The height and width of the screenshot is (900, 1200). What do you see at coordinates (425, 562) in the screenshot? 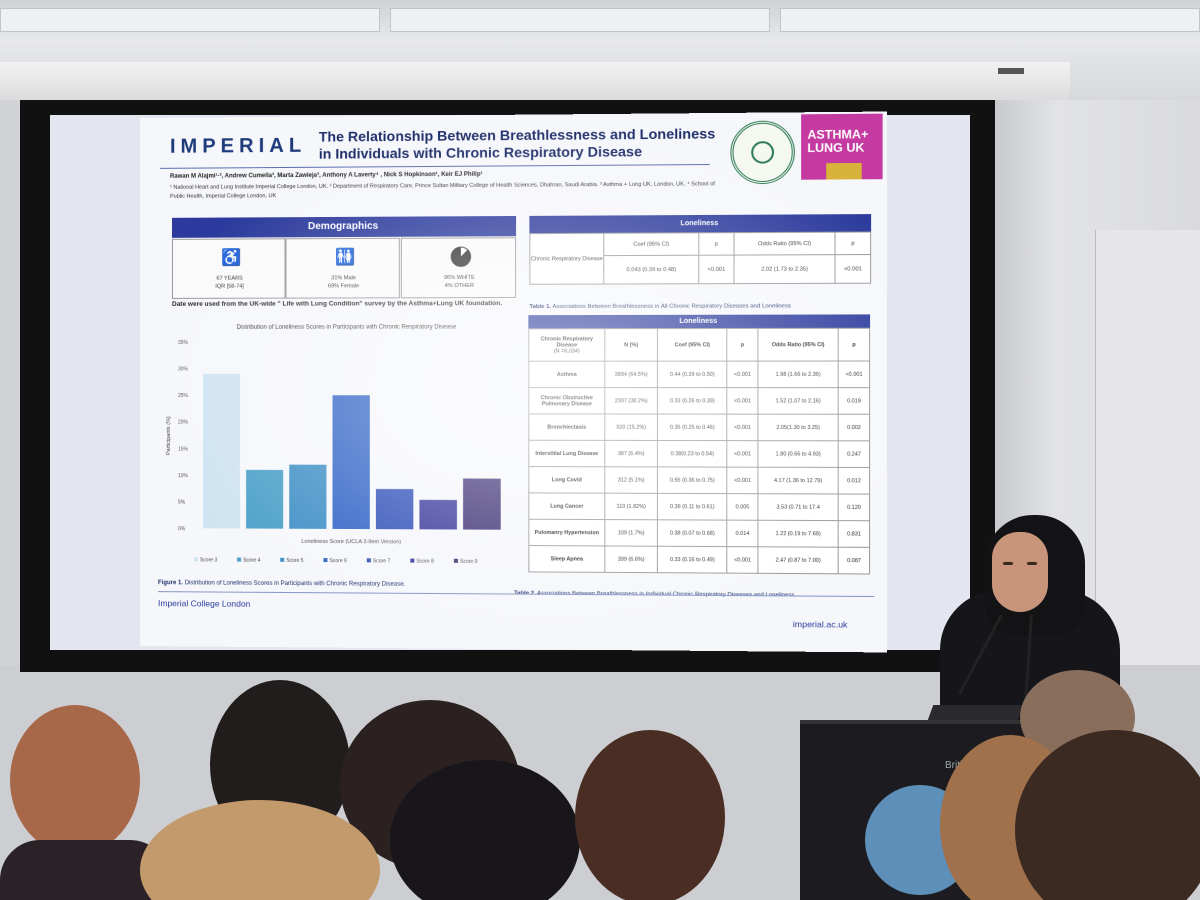
I see `legend-label: Score 8` at bounding box center [425, 562].